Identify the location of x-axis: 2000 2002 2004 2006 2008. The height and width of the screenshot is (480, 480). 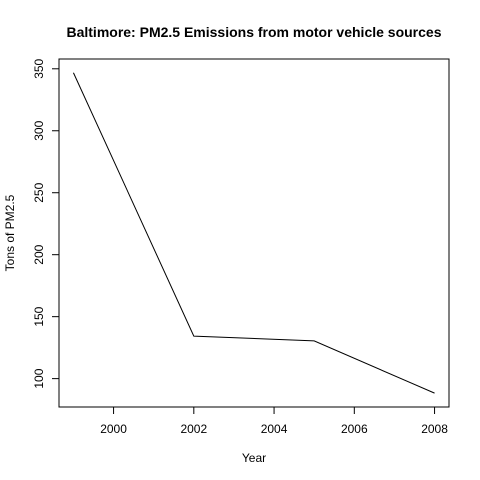
(274, 421).